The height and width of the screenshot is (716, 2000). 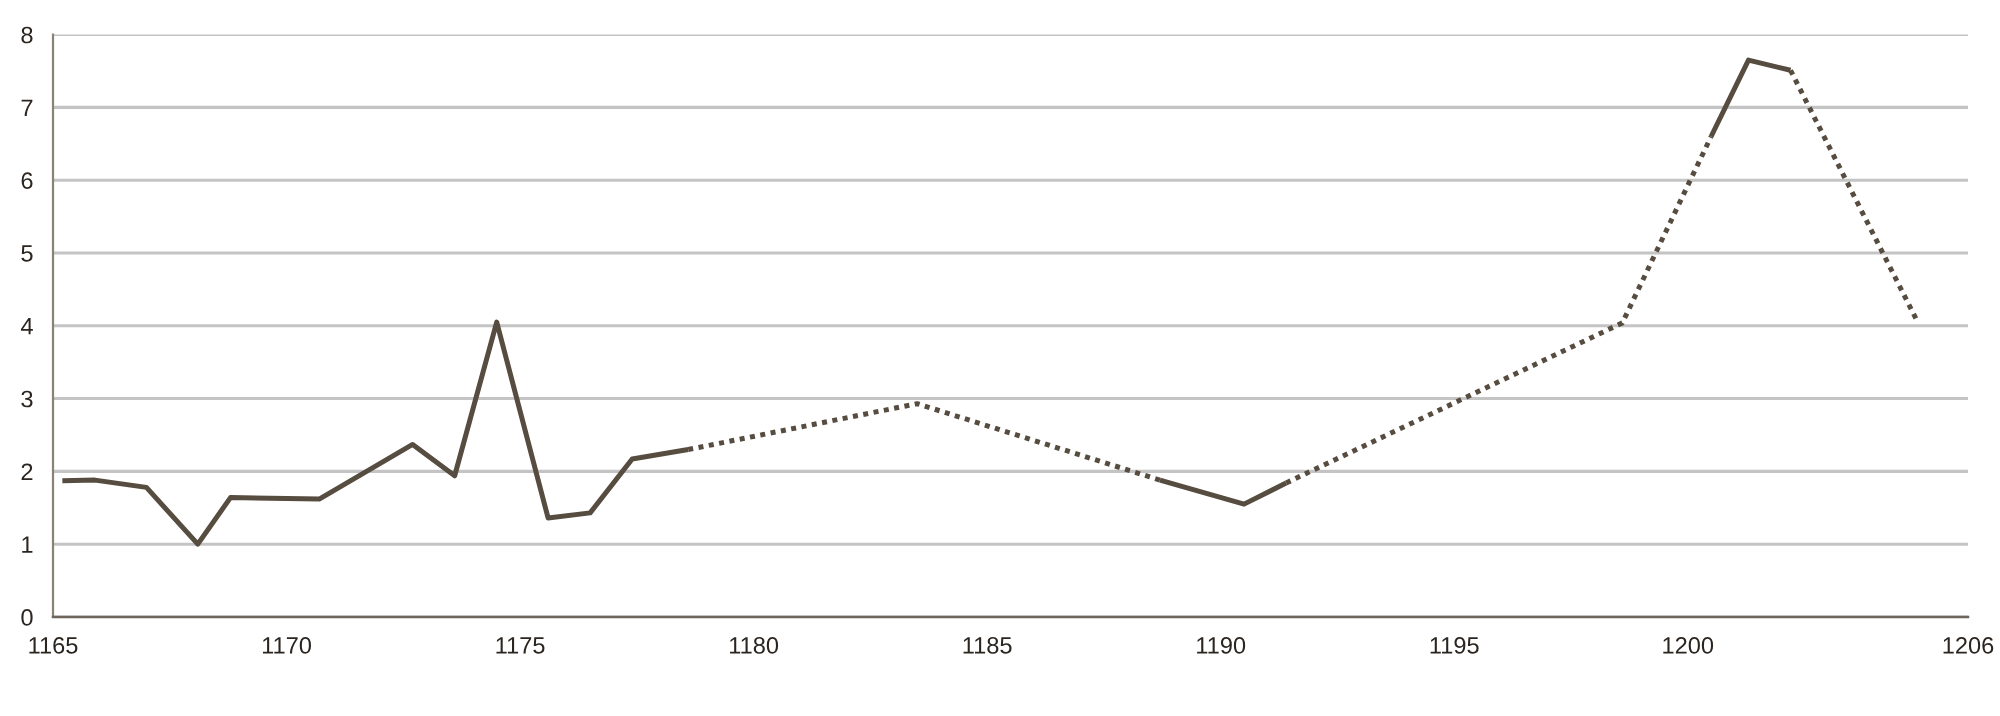 What do you see at coordinates (754, 645) in the screenshot?
I see `x-tick-label: 1180` at bounding box center [754, 645].